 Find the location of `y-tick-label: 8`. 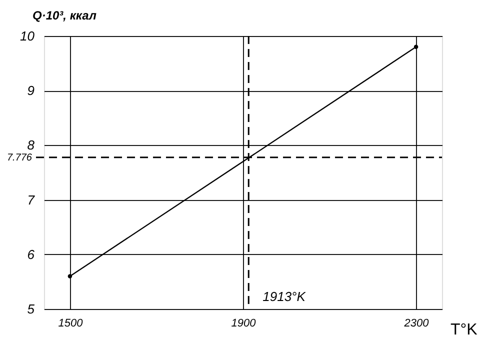

y-tick-label: 8 is located at coordinates (31, 145).